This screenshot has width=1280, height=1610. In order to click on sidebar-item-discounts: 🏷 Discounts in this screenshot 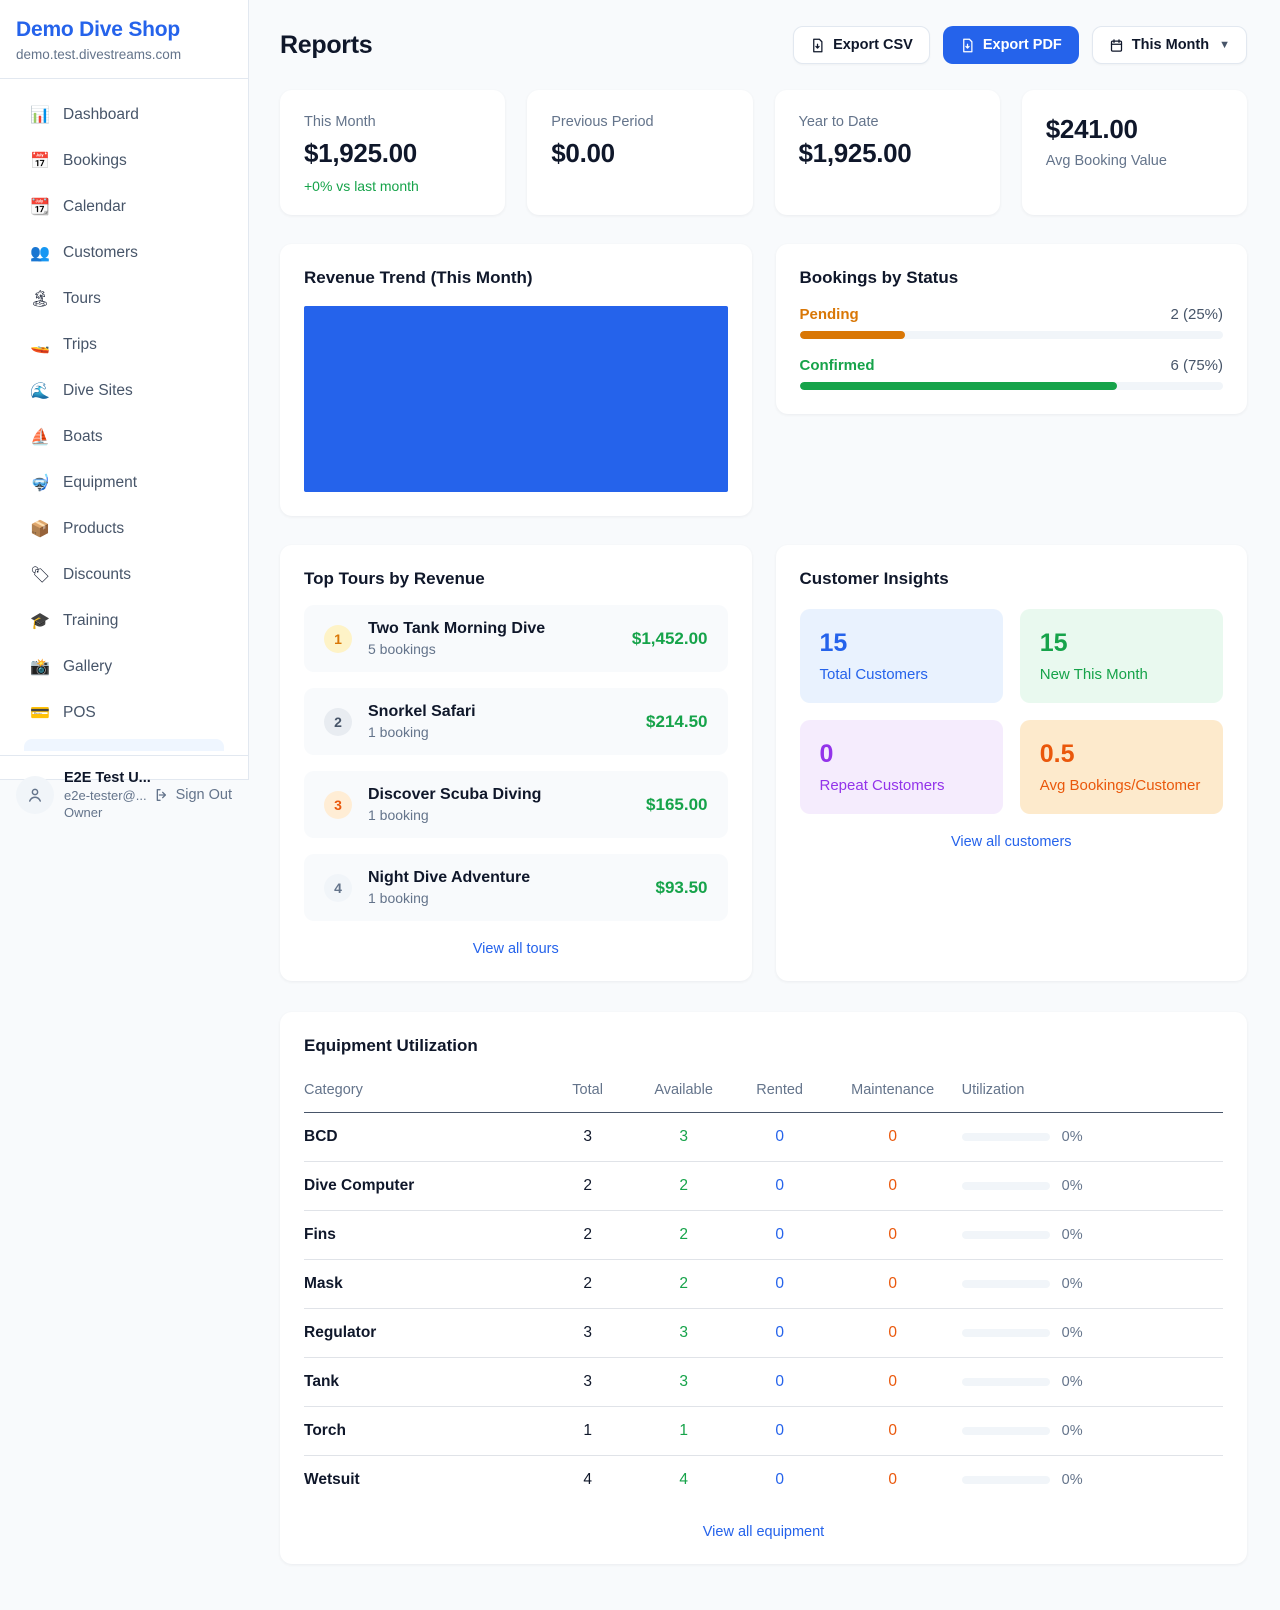, I will do `click(81, 575)`.